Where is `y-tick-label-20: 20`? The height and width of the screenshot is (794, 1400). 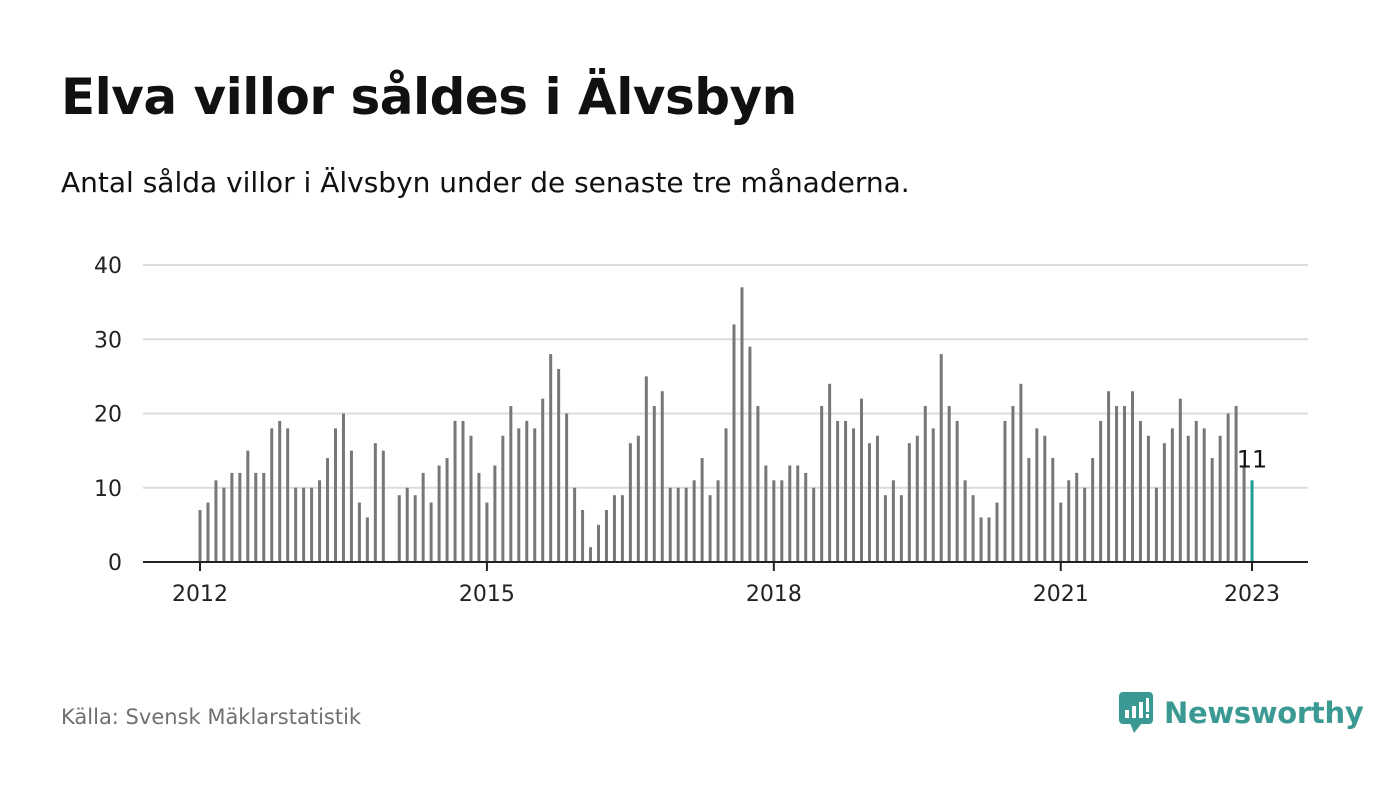 y-tick-label-20: 20 is located at coordinates (108, 415).